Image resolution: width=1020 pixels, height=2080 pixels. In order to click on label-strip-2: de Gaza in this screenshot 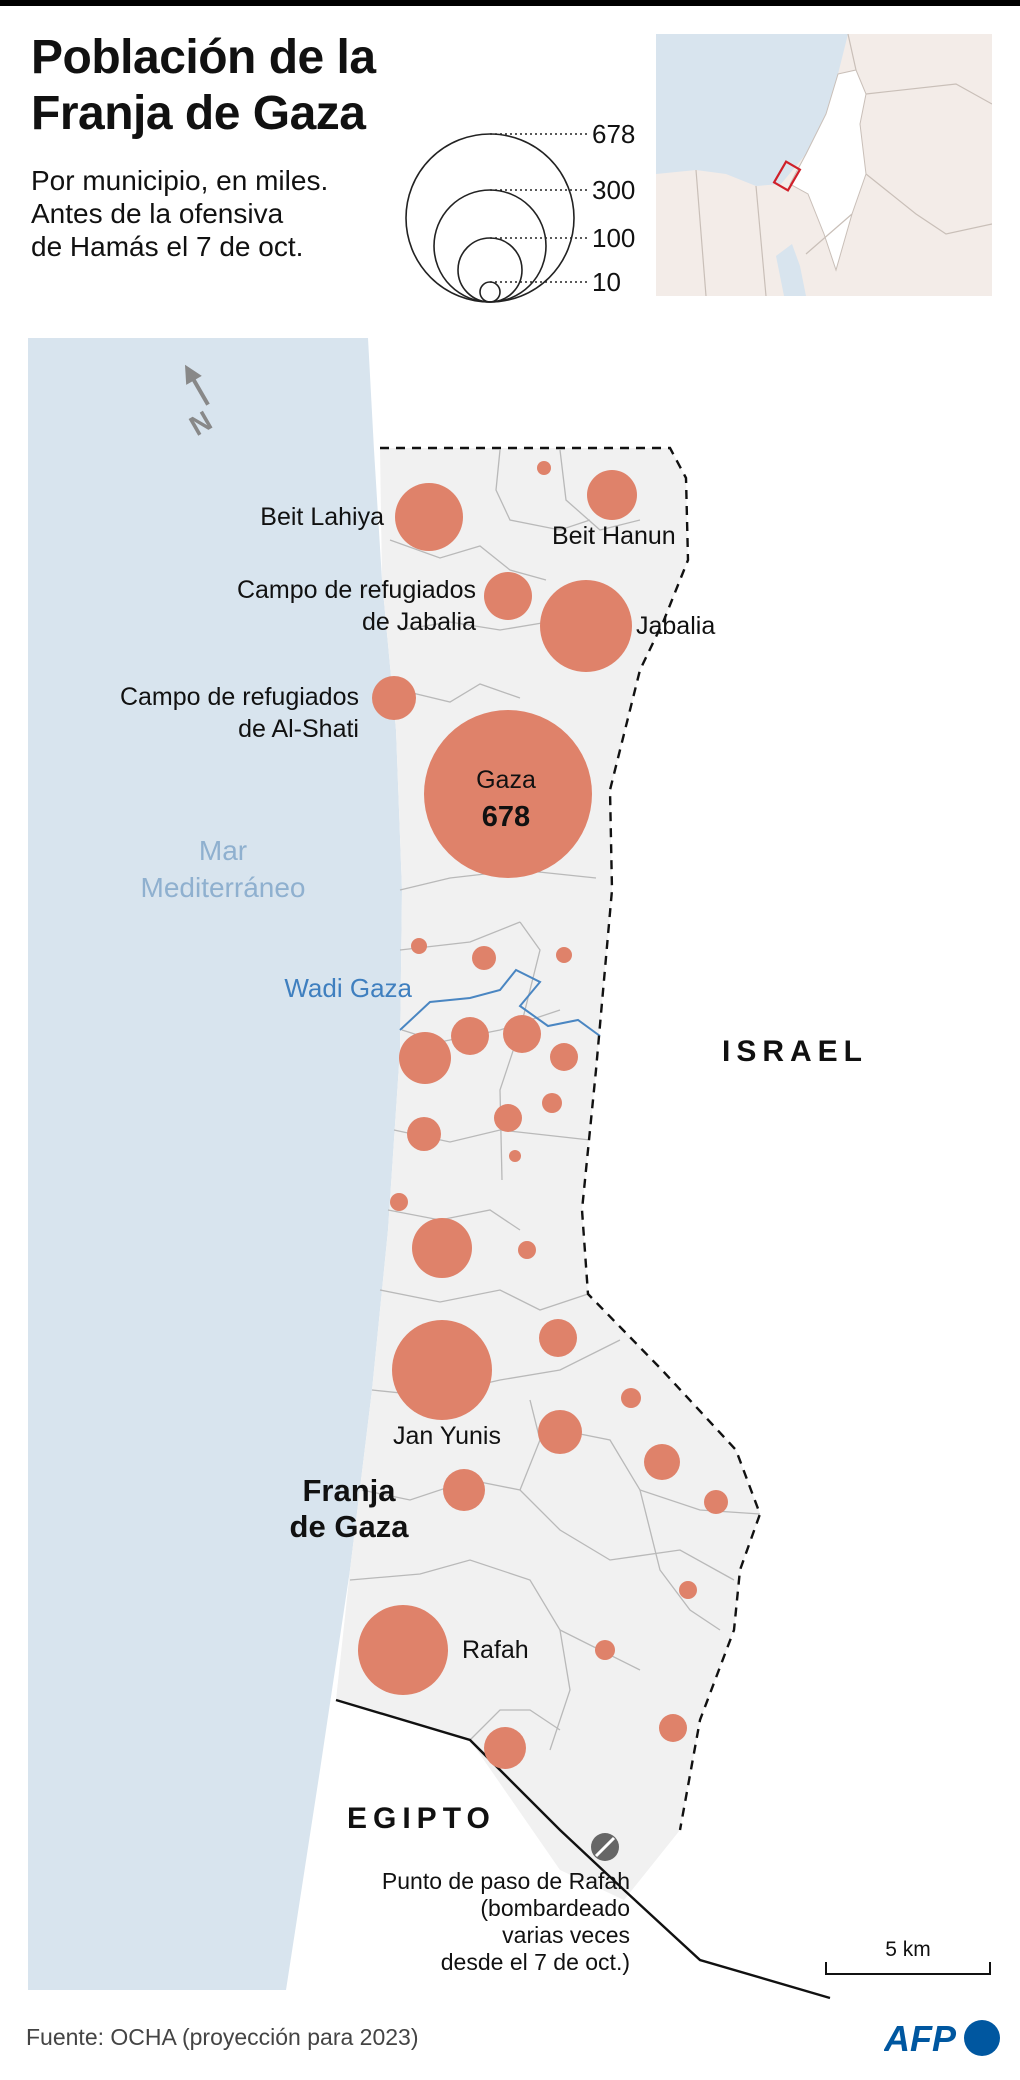, I will do `click(350, 1526)`.